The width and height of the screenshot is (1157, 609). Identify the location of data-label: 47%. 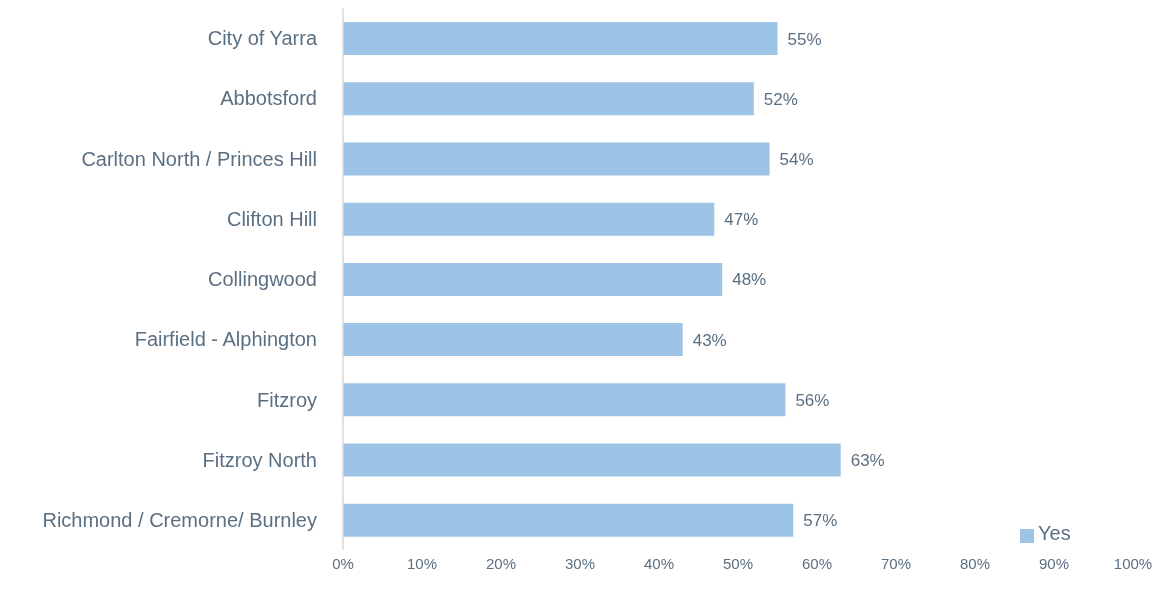
(741, 220).